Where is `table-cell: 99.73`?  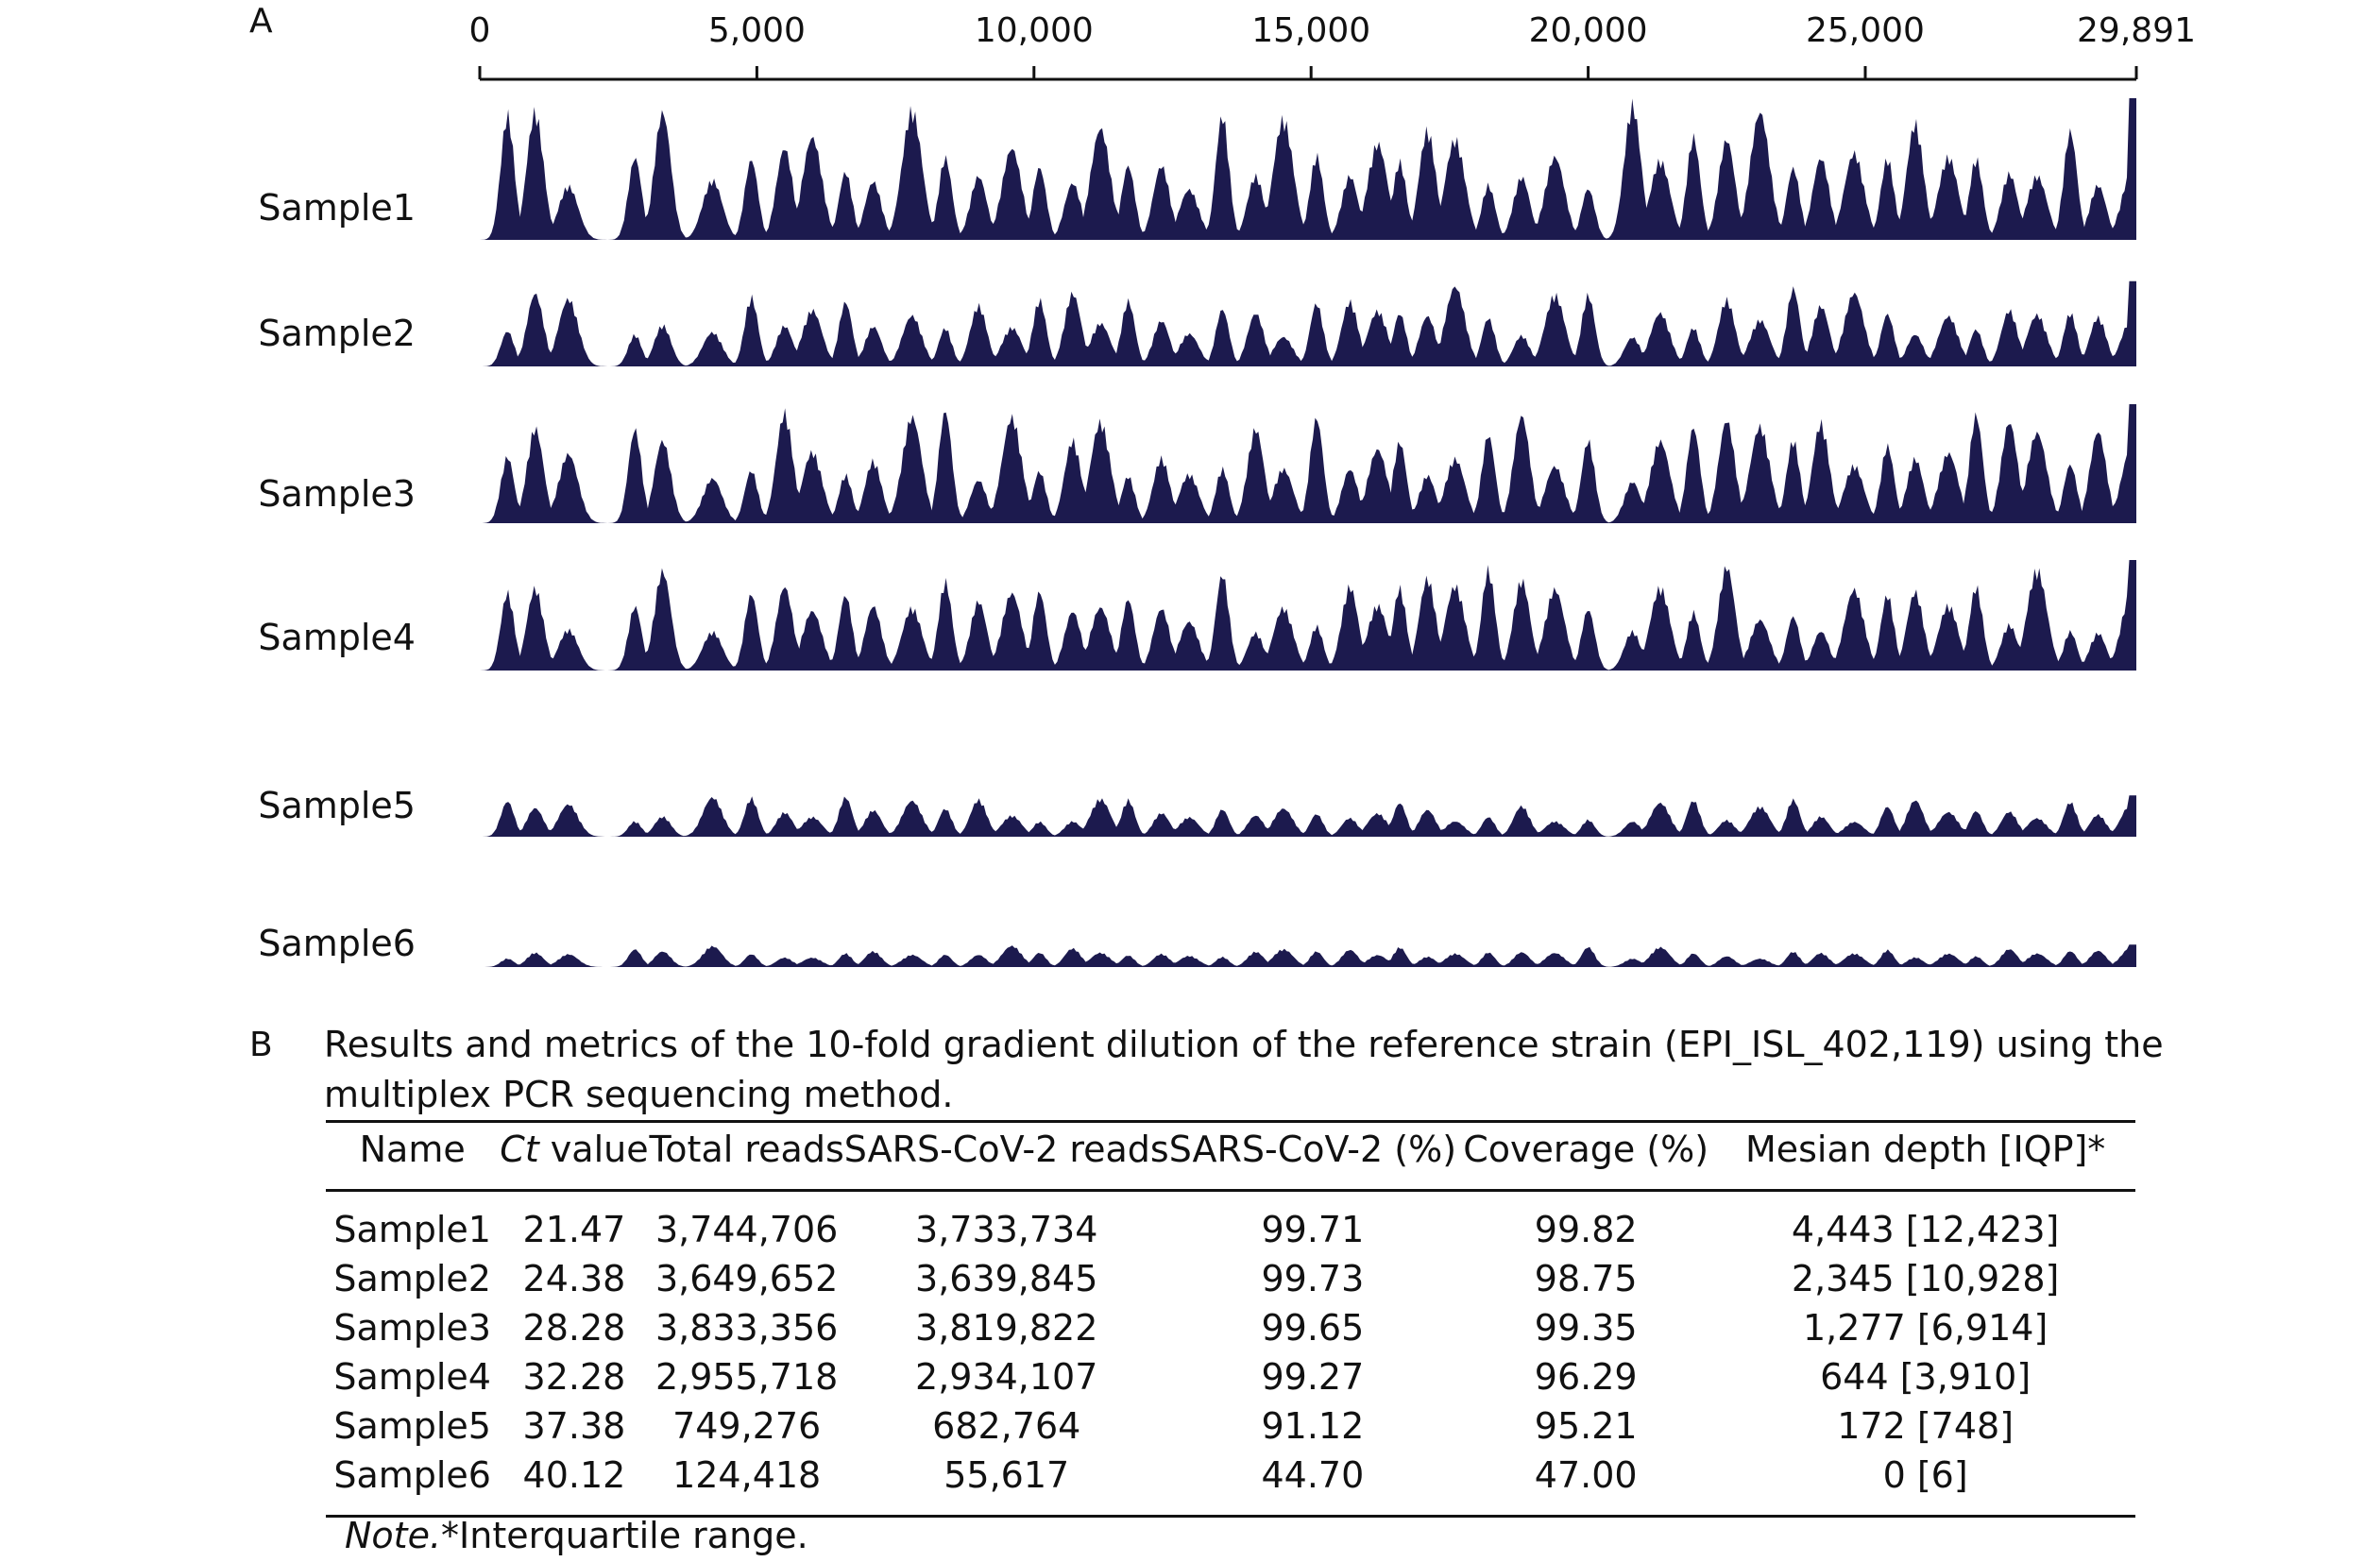
table-cell: 99.73 is located at coordinates (1313, 1278).